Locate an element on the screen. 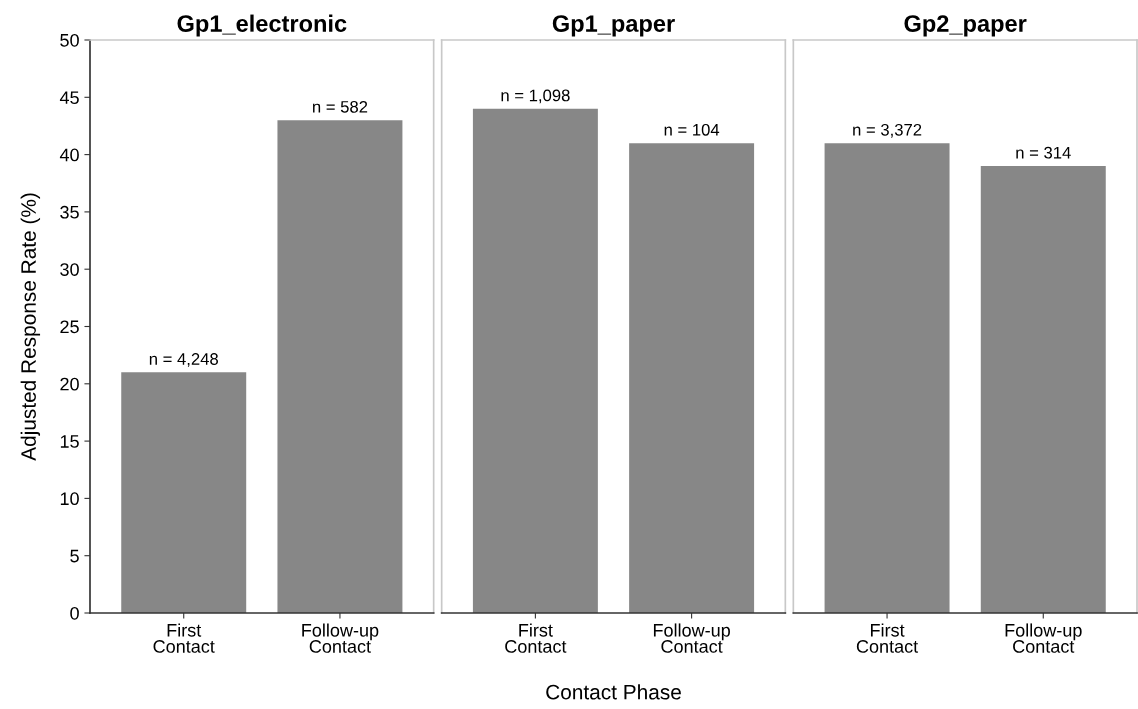 The image size is (1138, 709). y-tick-label: 5 is located at coordinates (74, 556).